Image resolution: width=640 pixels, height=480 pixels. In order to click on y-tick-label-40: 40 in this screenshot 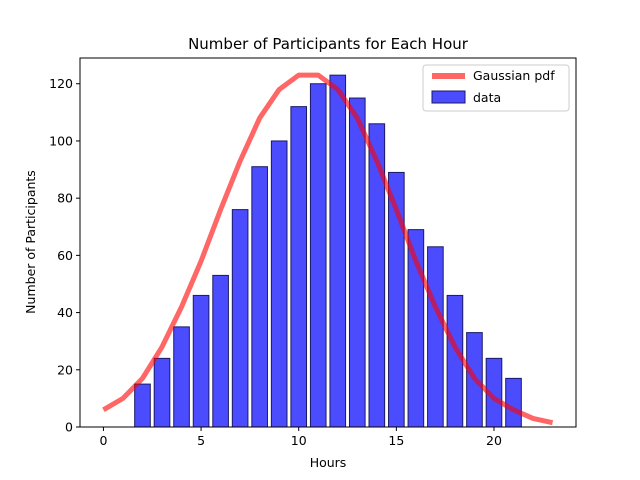, I will do `click(65, 312)`.